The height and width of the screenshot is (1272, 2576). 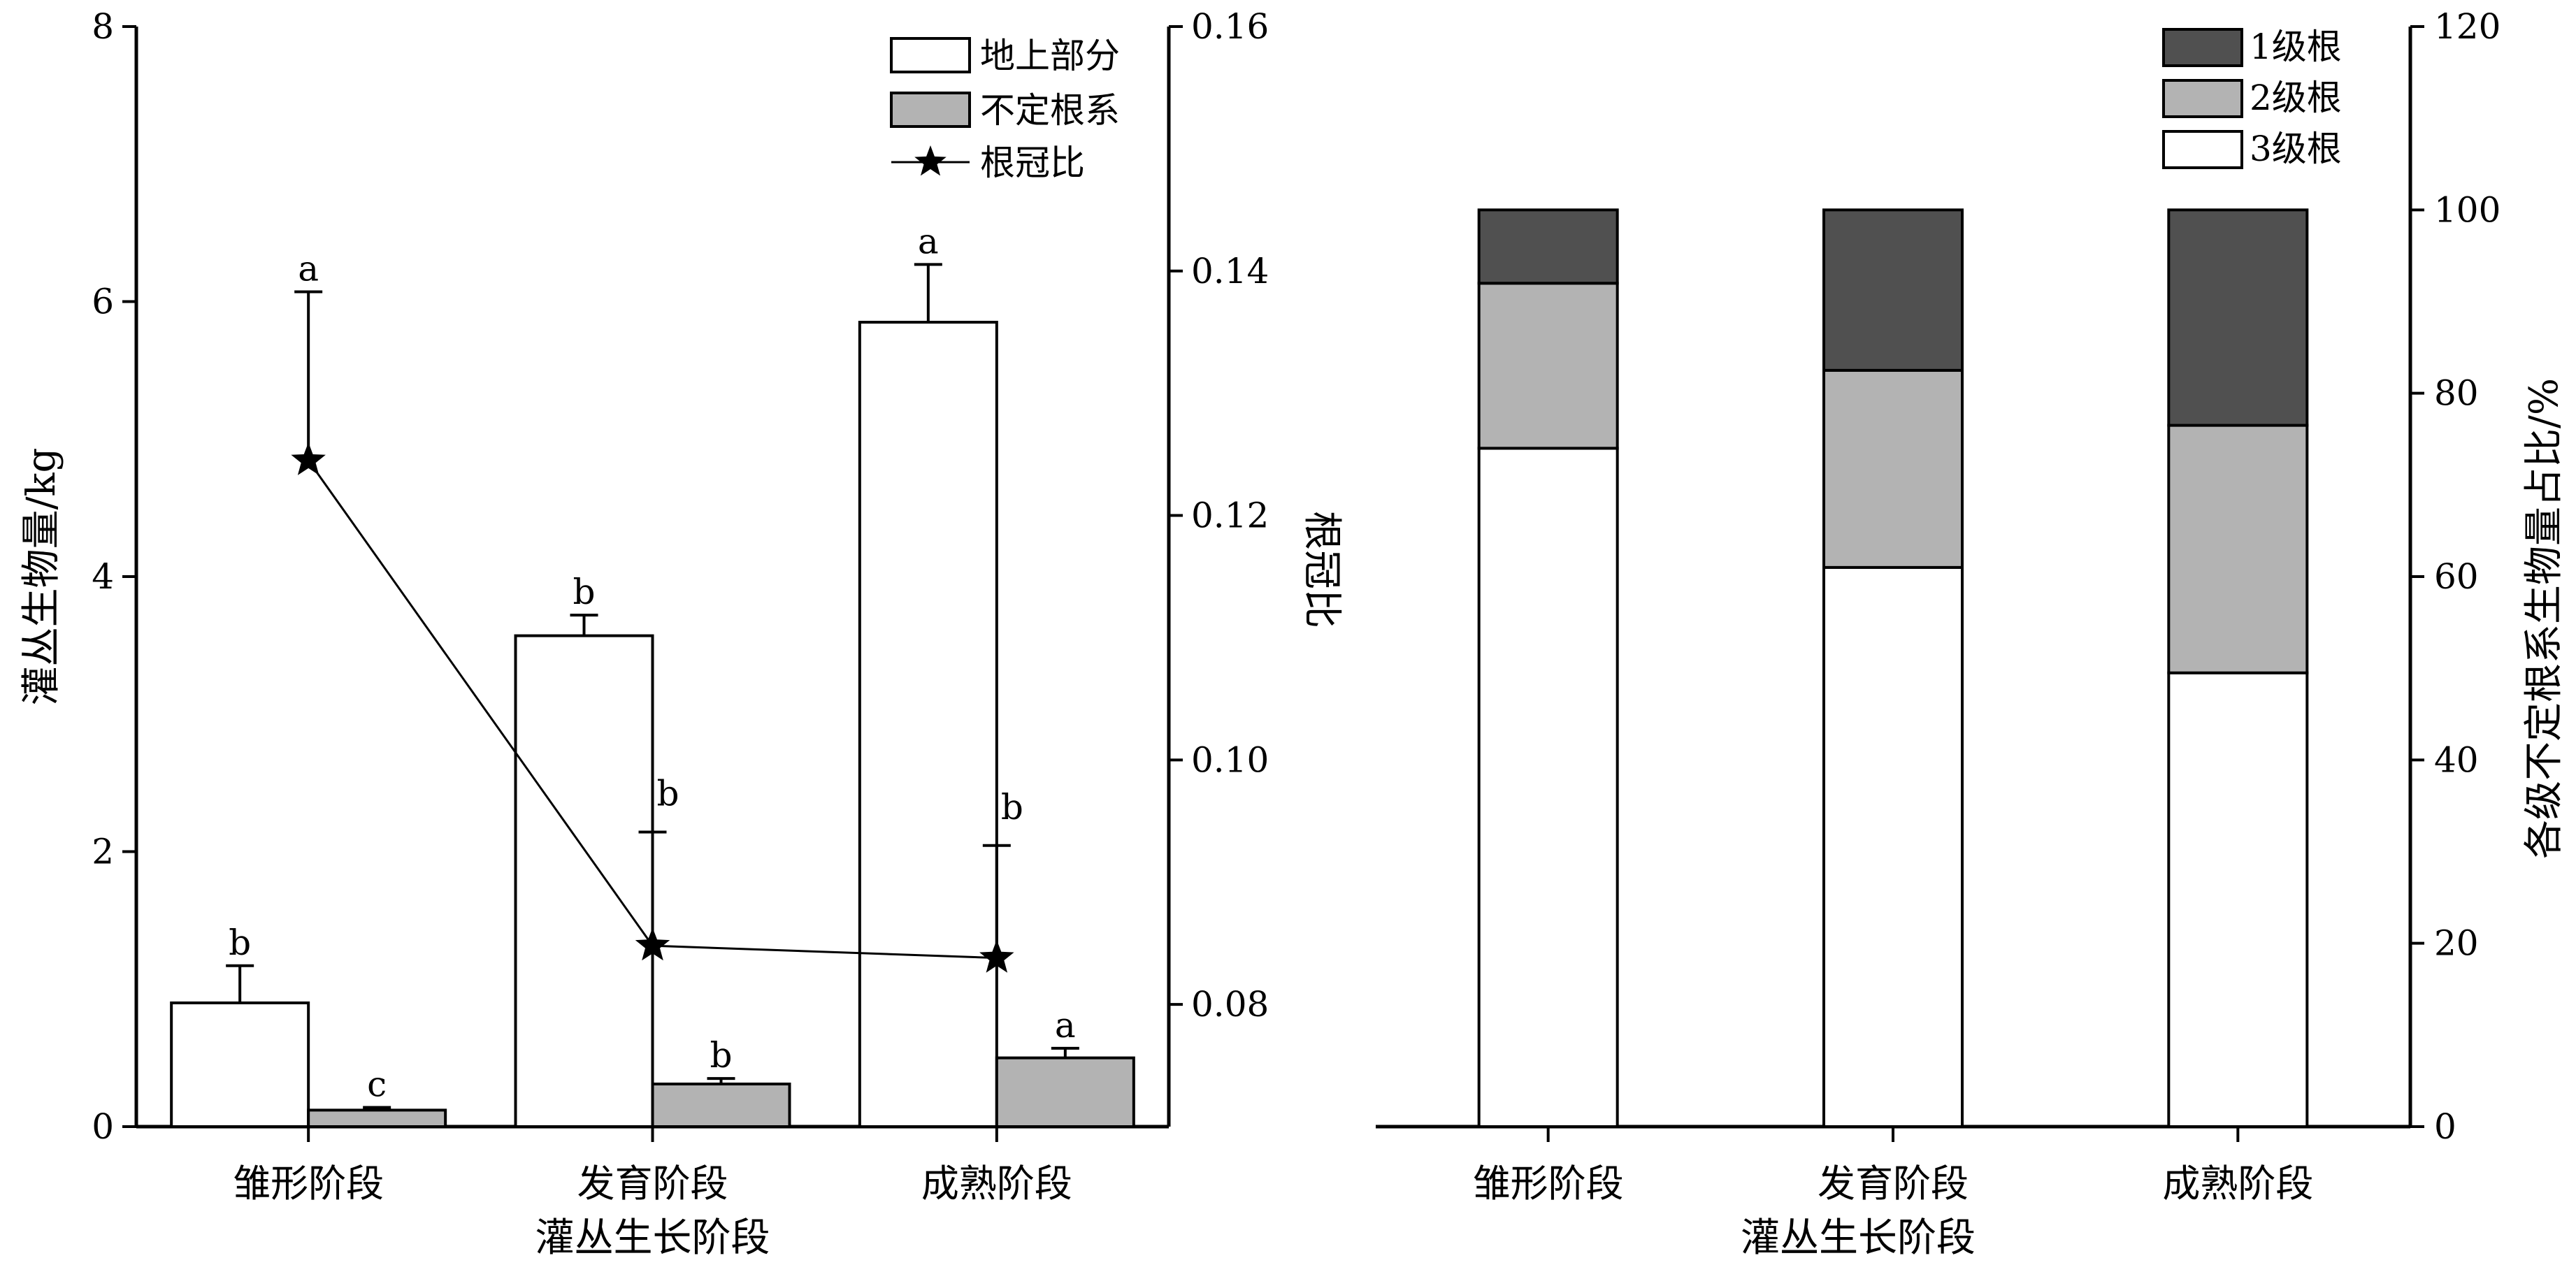 What do you see at coordinates (2296, 149) in the screenshot?
I see `legend-label: 3级根` at bounding box center [2296, 149].